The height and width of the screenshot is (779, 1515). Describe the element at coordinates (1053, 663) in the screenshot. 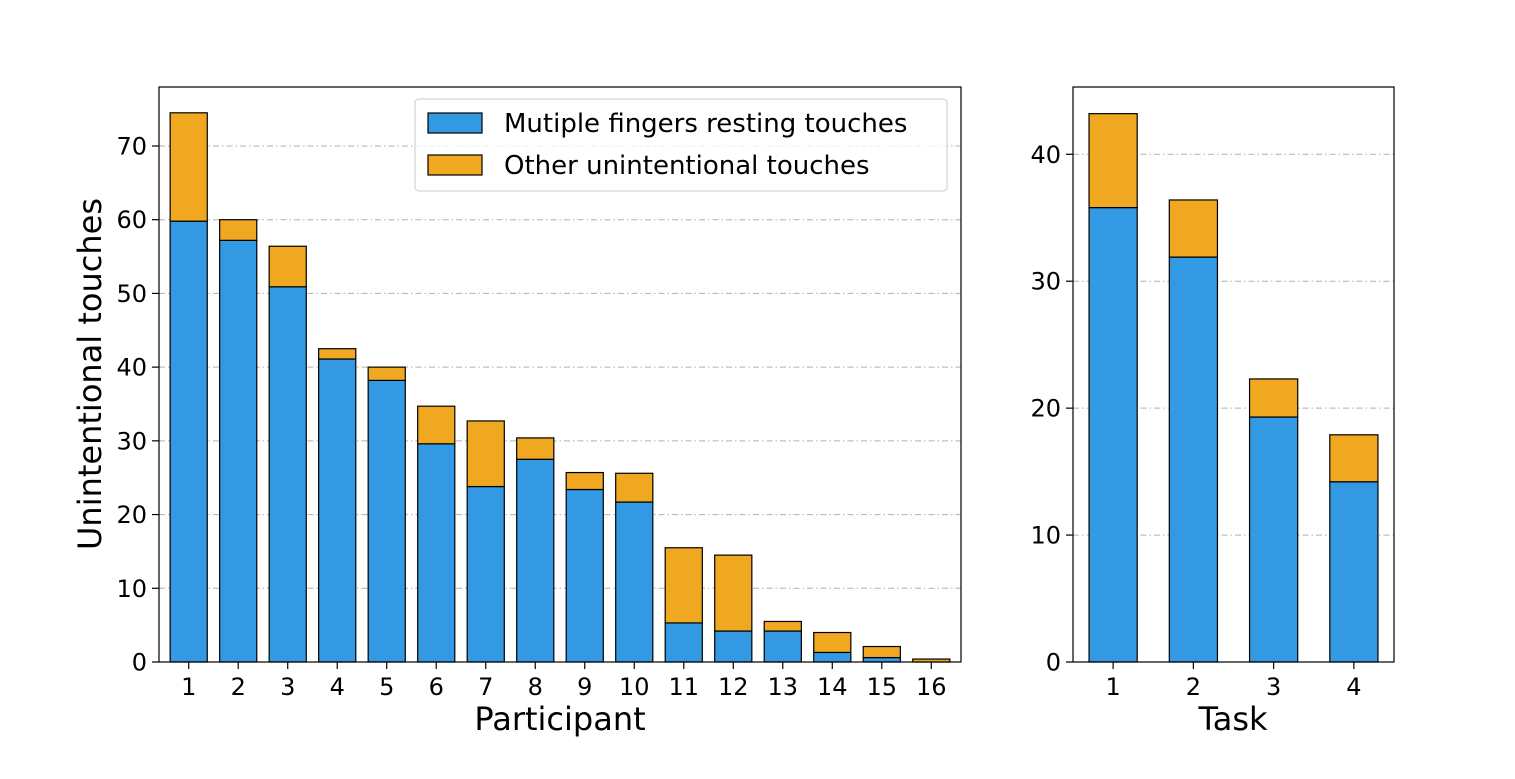

I see `task-y-tick-label: 0` at that location.